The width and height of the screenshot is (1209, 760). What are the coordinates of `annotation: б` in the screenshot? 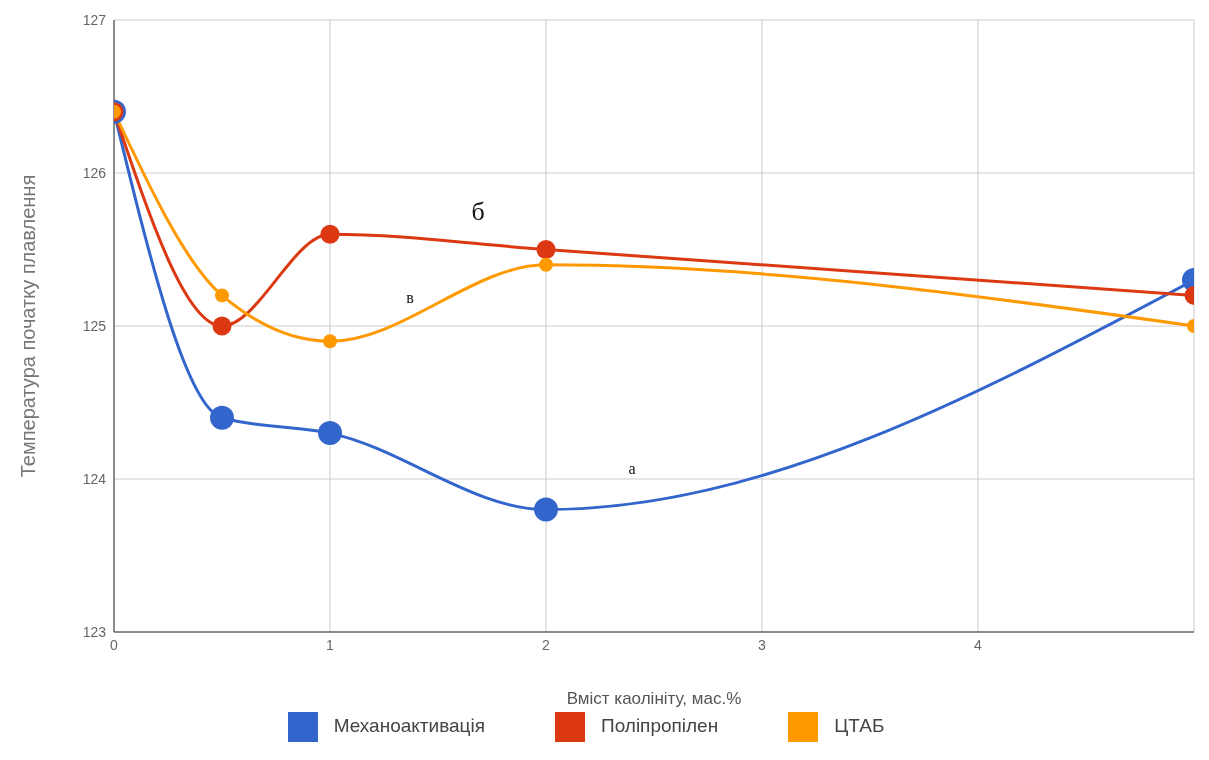 It's located at (478, 211).